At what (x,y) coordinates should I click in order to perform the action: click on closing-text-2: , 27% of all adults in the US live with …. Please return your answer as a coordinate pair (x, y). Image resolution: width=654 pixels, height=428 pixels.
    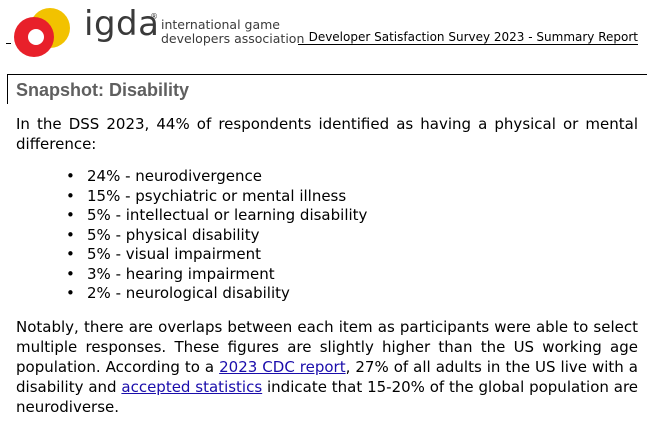
    Looking at the image, I should click on (327, 376).